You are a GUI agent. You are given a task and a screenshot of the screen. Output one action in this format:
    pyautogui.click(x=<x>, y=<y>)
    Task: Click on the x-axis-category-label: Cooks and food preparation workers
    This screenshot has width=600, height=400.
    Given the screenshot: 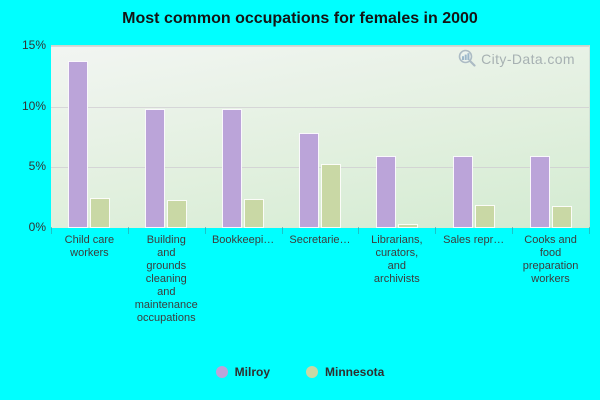 What is the action you would take?
    pyautogui.click(x=550, y=260)
    